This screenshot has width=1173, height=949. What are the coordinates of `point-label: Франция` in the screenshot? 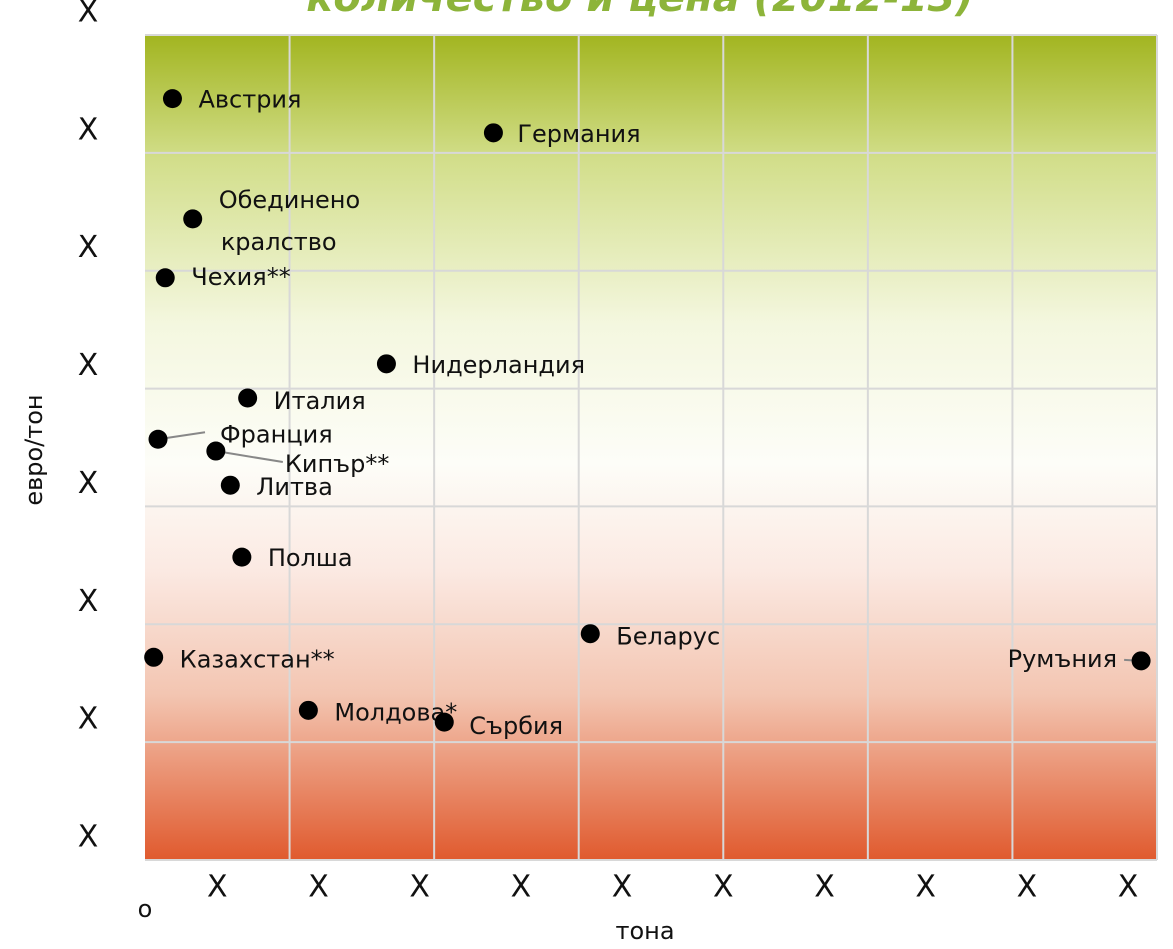 It's located at (276, 434).